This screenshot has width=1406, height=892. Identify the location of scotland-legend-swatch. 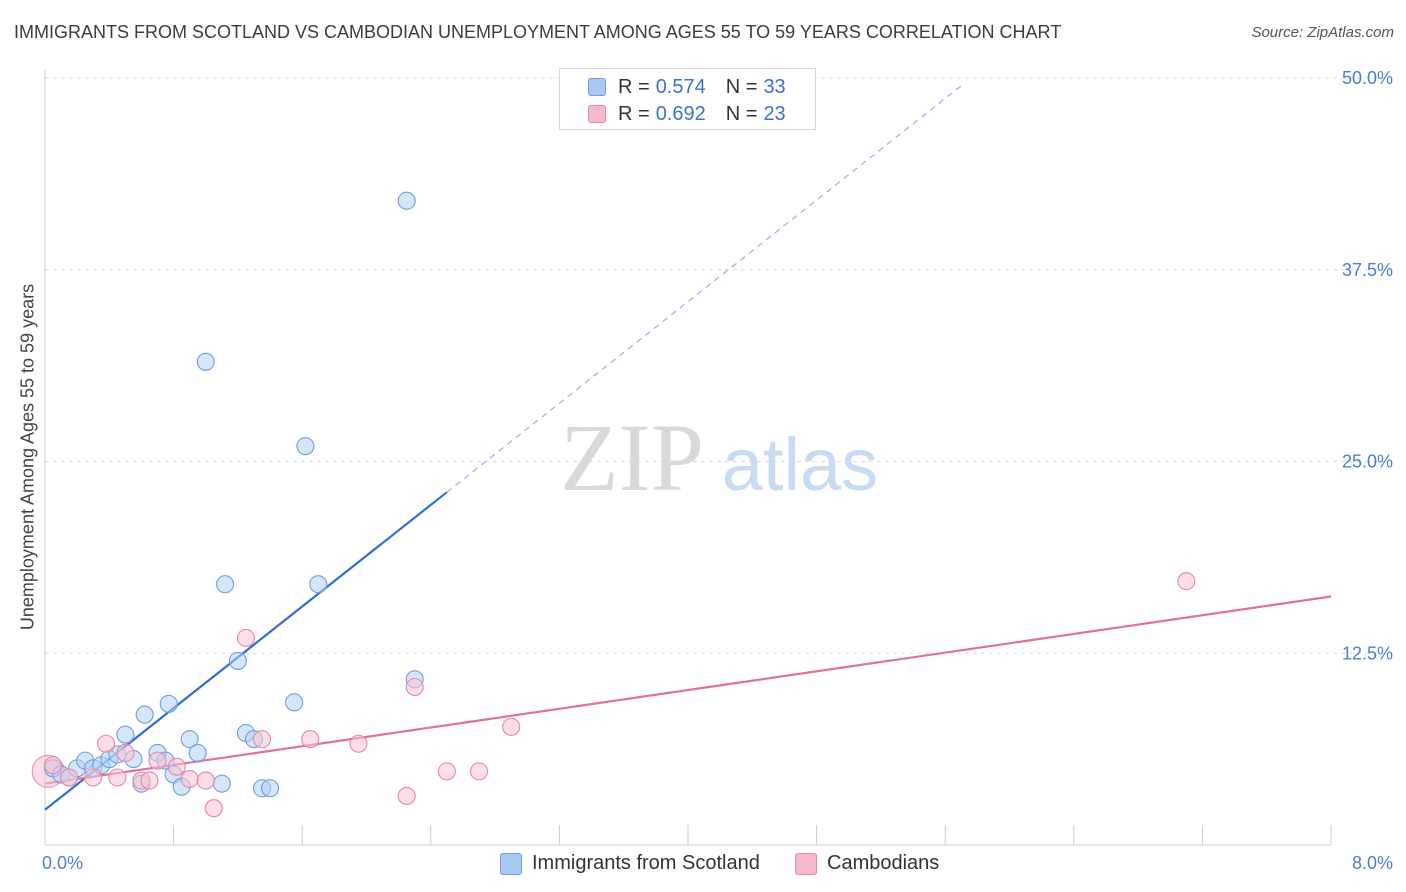
(511, 863).